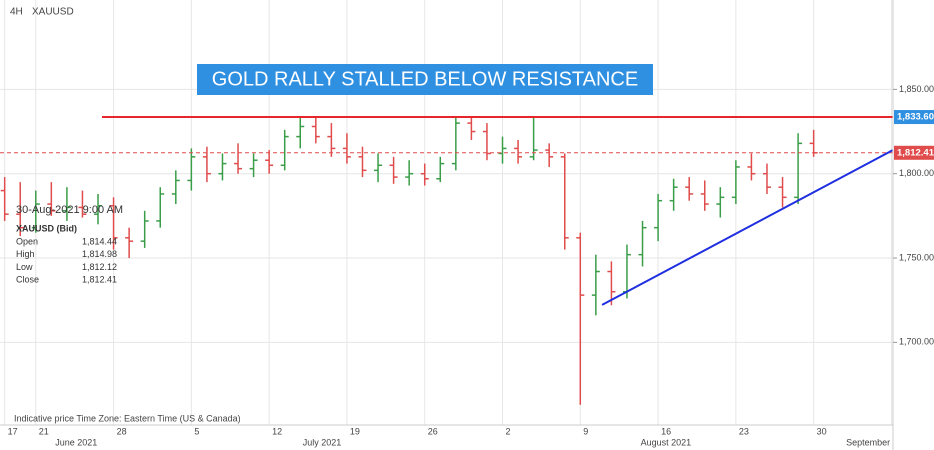 Image resolution: width=934 pixels, height=450 pixels. I want to click on x-tick-label: 5, so click(196, 431).